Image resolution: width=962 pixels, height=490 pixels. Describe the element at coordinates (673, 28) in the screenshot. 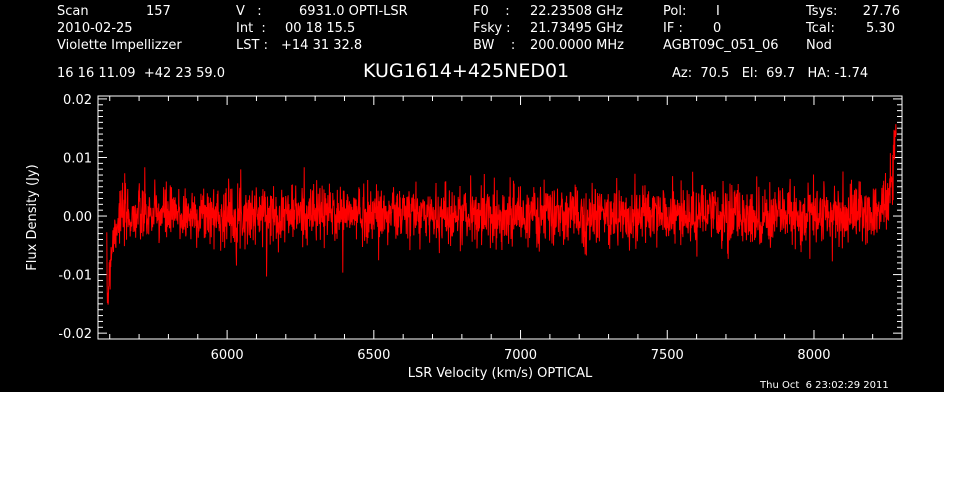

I see `if-label: IF :` at that location.